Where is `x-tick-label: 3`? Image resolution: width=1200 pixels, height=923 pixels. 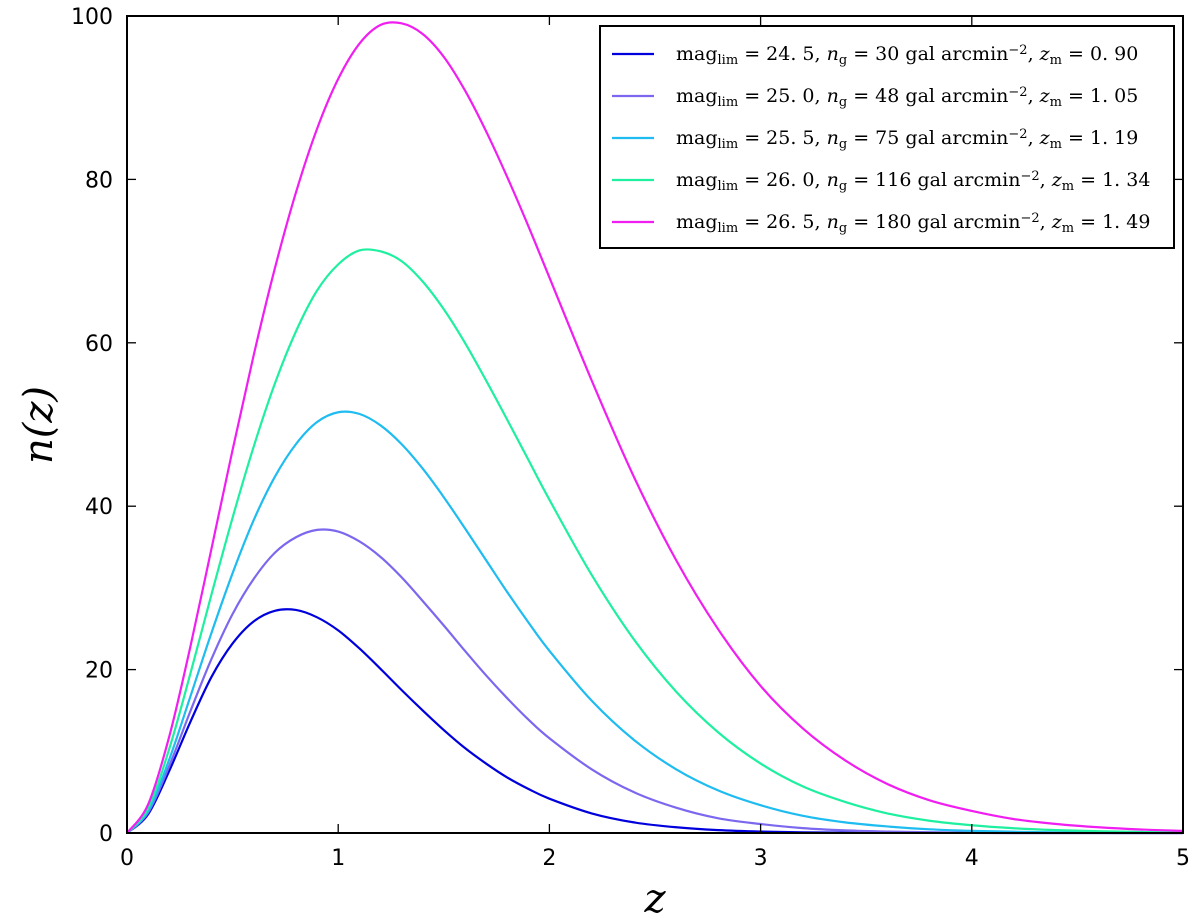
x-tick-label: 3 is located at coordinates (761, 858).